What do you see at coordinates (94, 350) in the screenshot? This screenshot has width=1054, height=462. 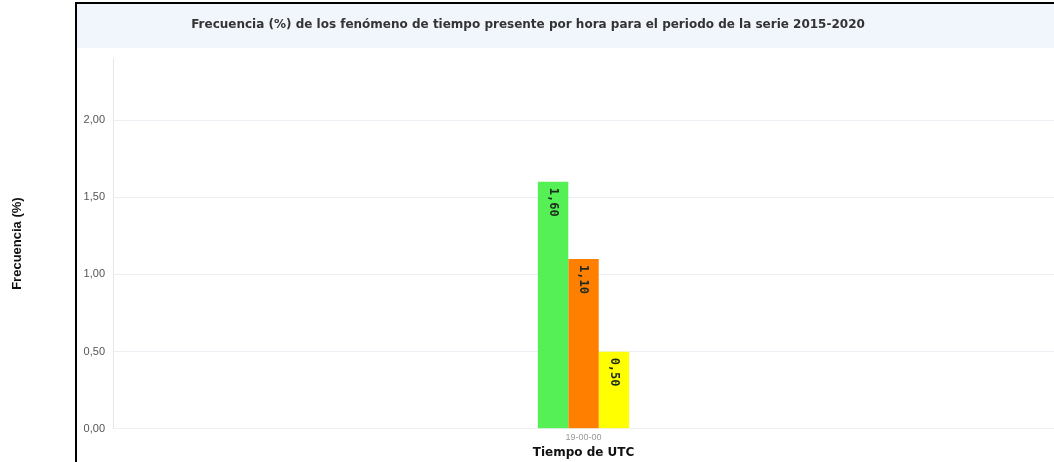 I see `y-tick-label: 0,50` at bounding box center [94, 350].